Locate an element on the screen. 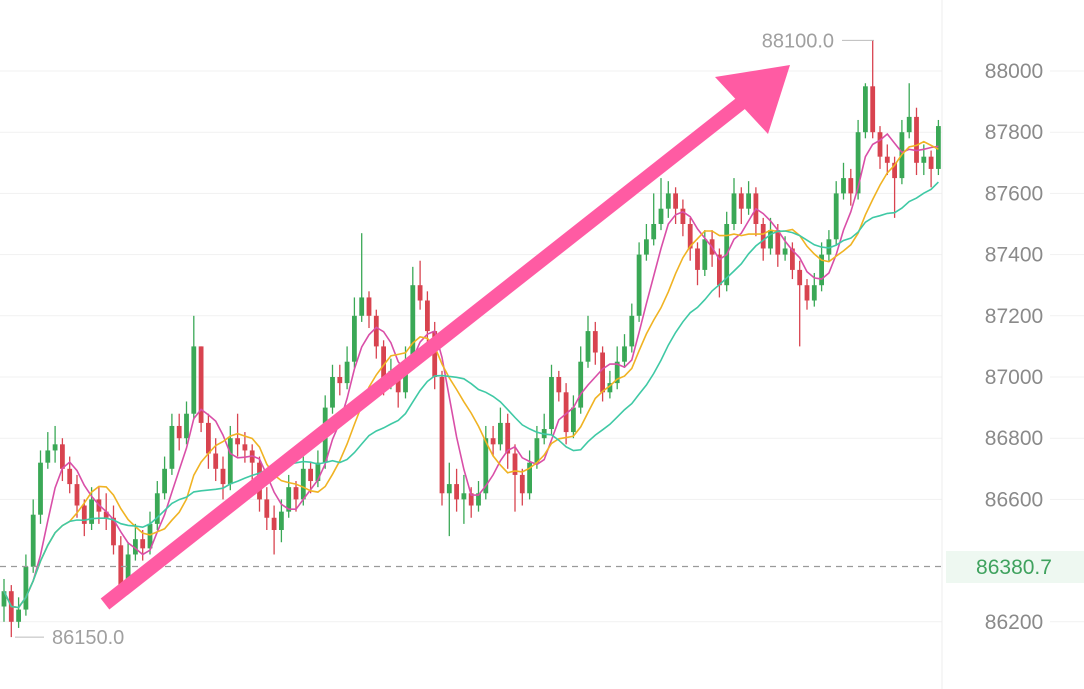 Image resolution: width=1084 pixels, height=689 pixels. y-tick-label: 87000 is located at coordinates (1014, 377).